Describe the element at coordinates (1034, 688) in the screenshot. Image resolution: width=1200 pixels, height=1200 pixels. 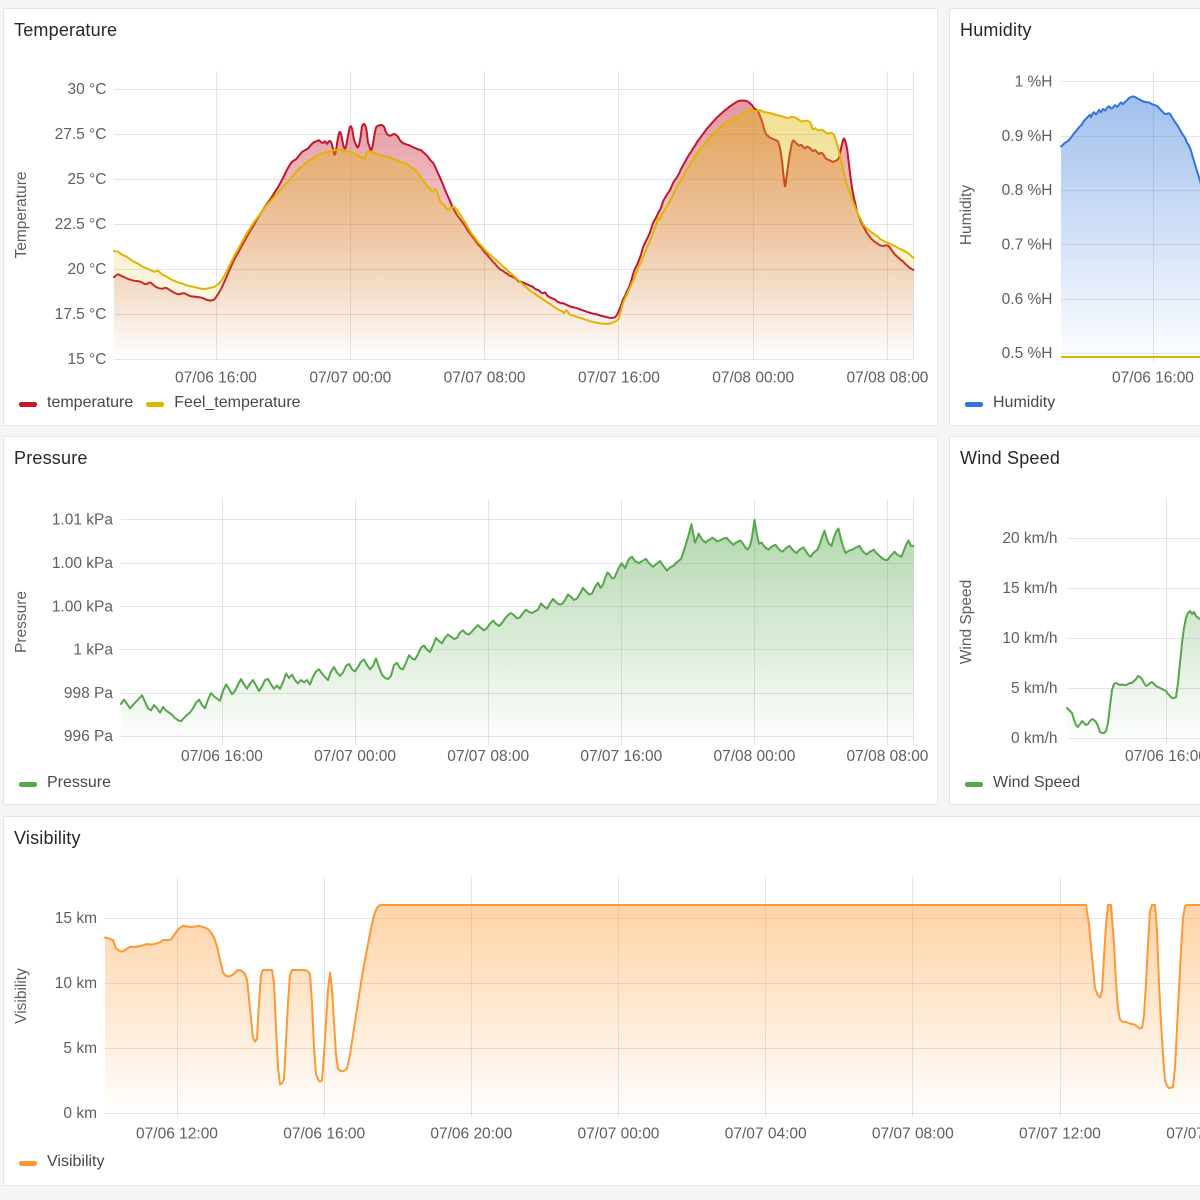
I see `svg-text: 5 km/h` at that location.